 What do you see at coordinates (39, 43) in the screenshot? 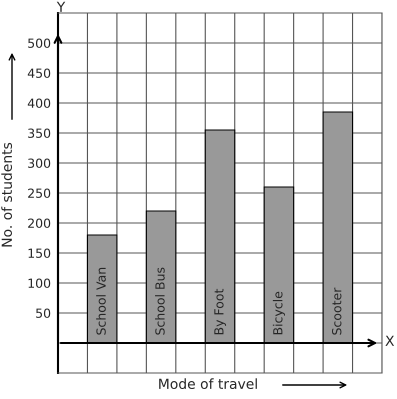
I see `y-tick-label: 500` at bounding box center [39, 43].